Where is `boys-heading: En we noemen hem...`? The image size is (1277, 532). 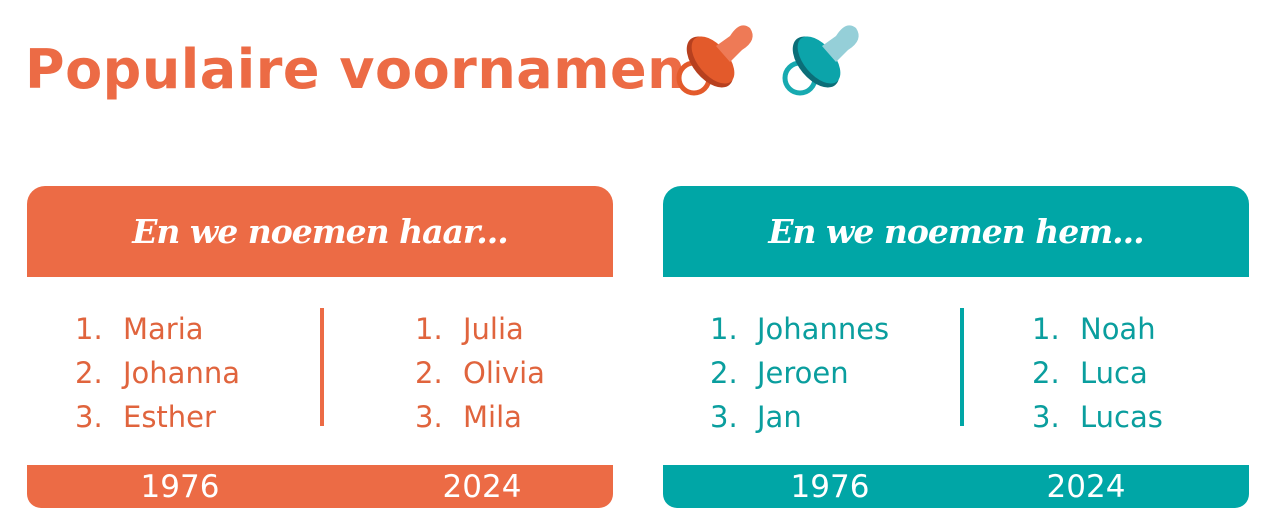 boys-heading: En we noemen hem... is located at coordinates (956, 231).